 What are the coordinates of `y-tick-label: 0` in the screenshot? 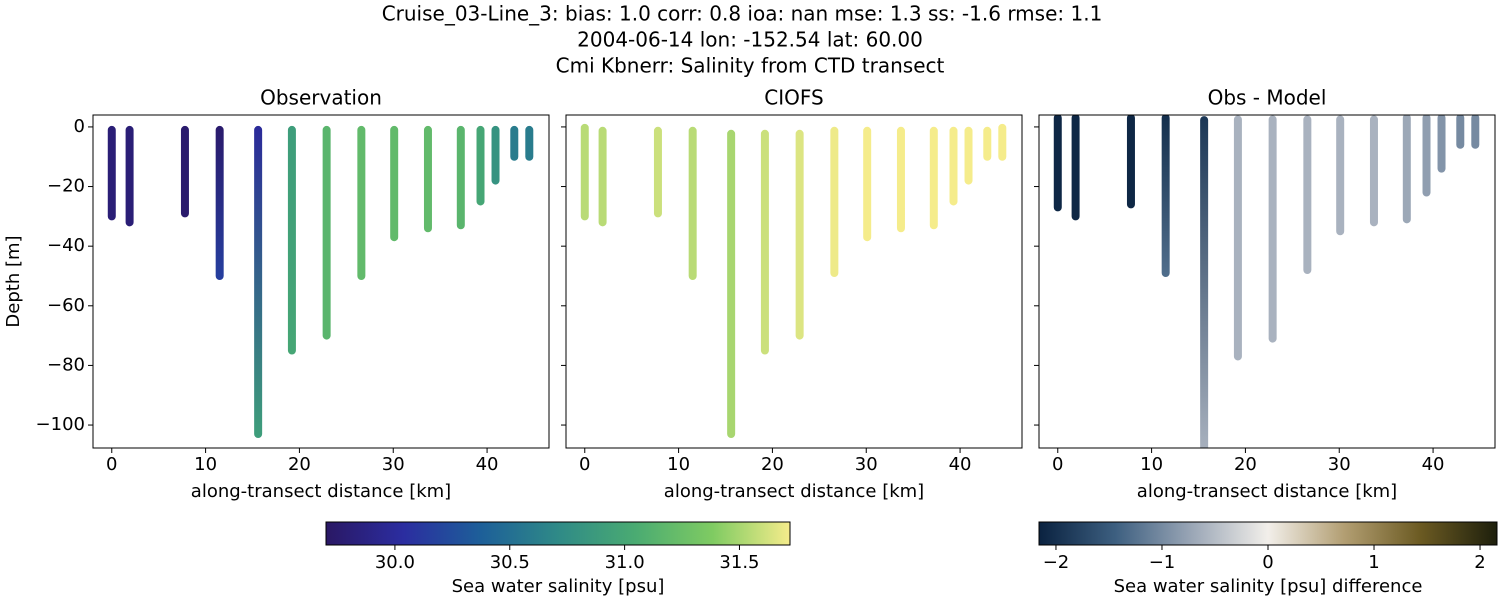 It's located at (79, 126).